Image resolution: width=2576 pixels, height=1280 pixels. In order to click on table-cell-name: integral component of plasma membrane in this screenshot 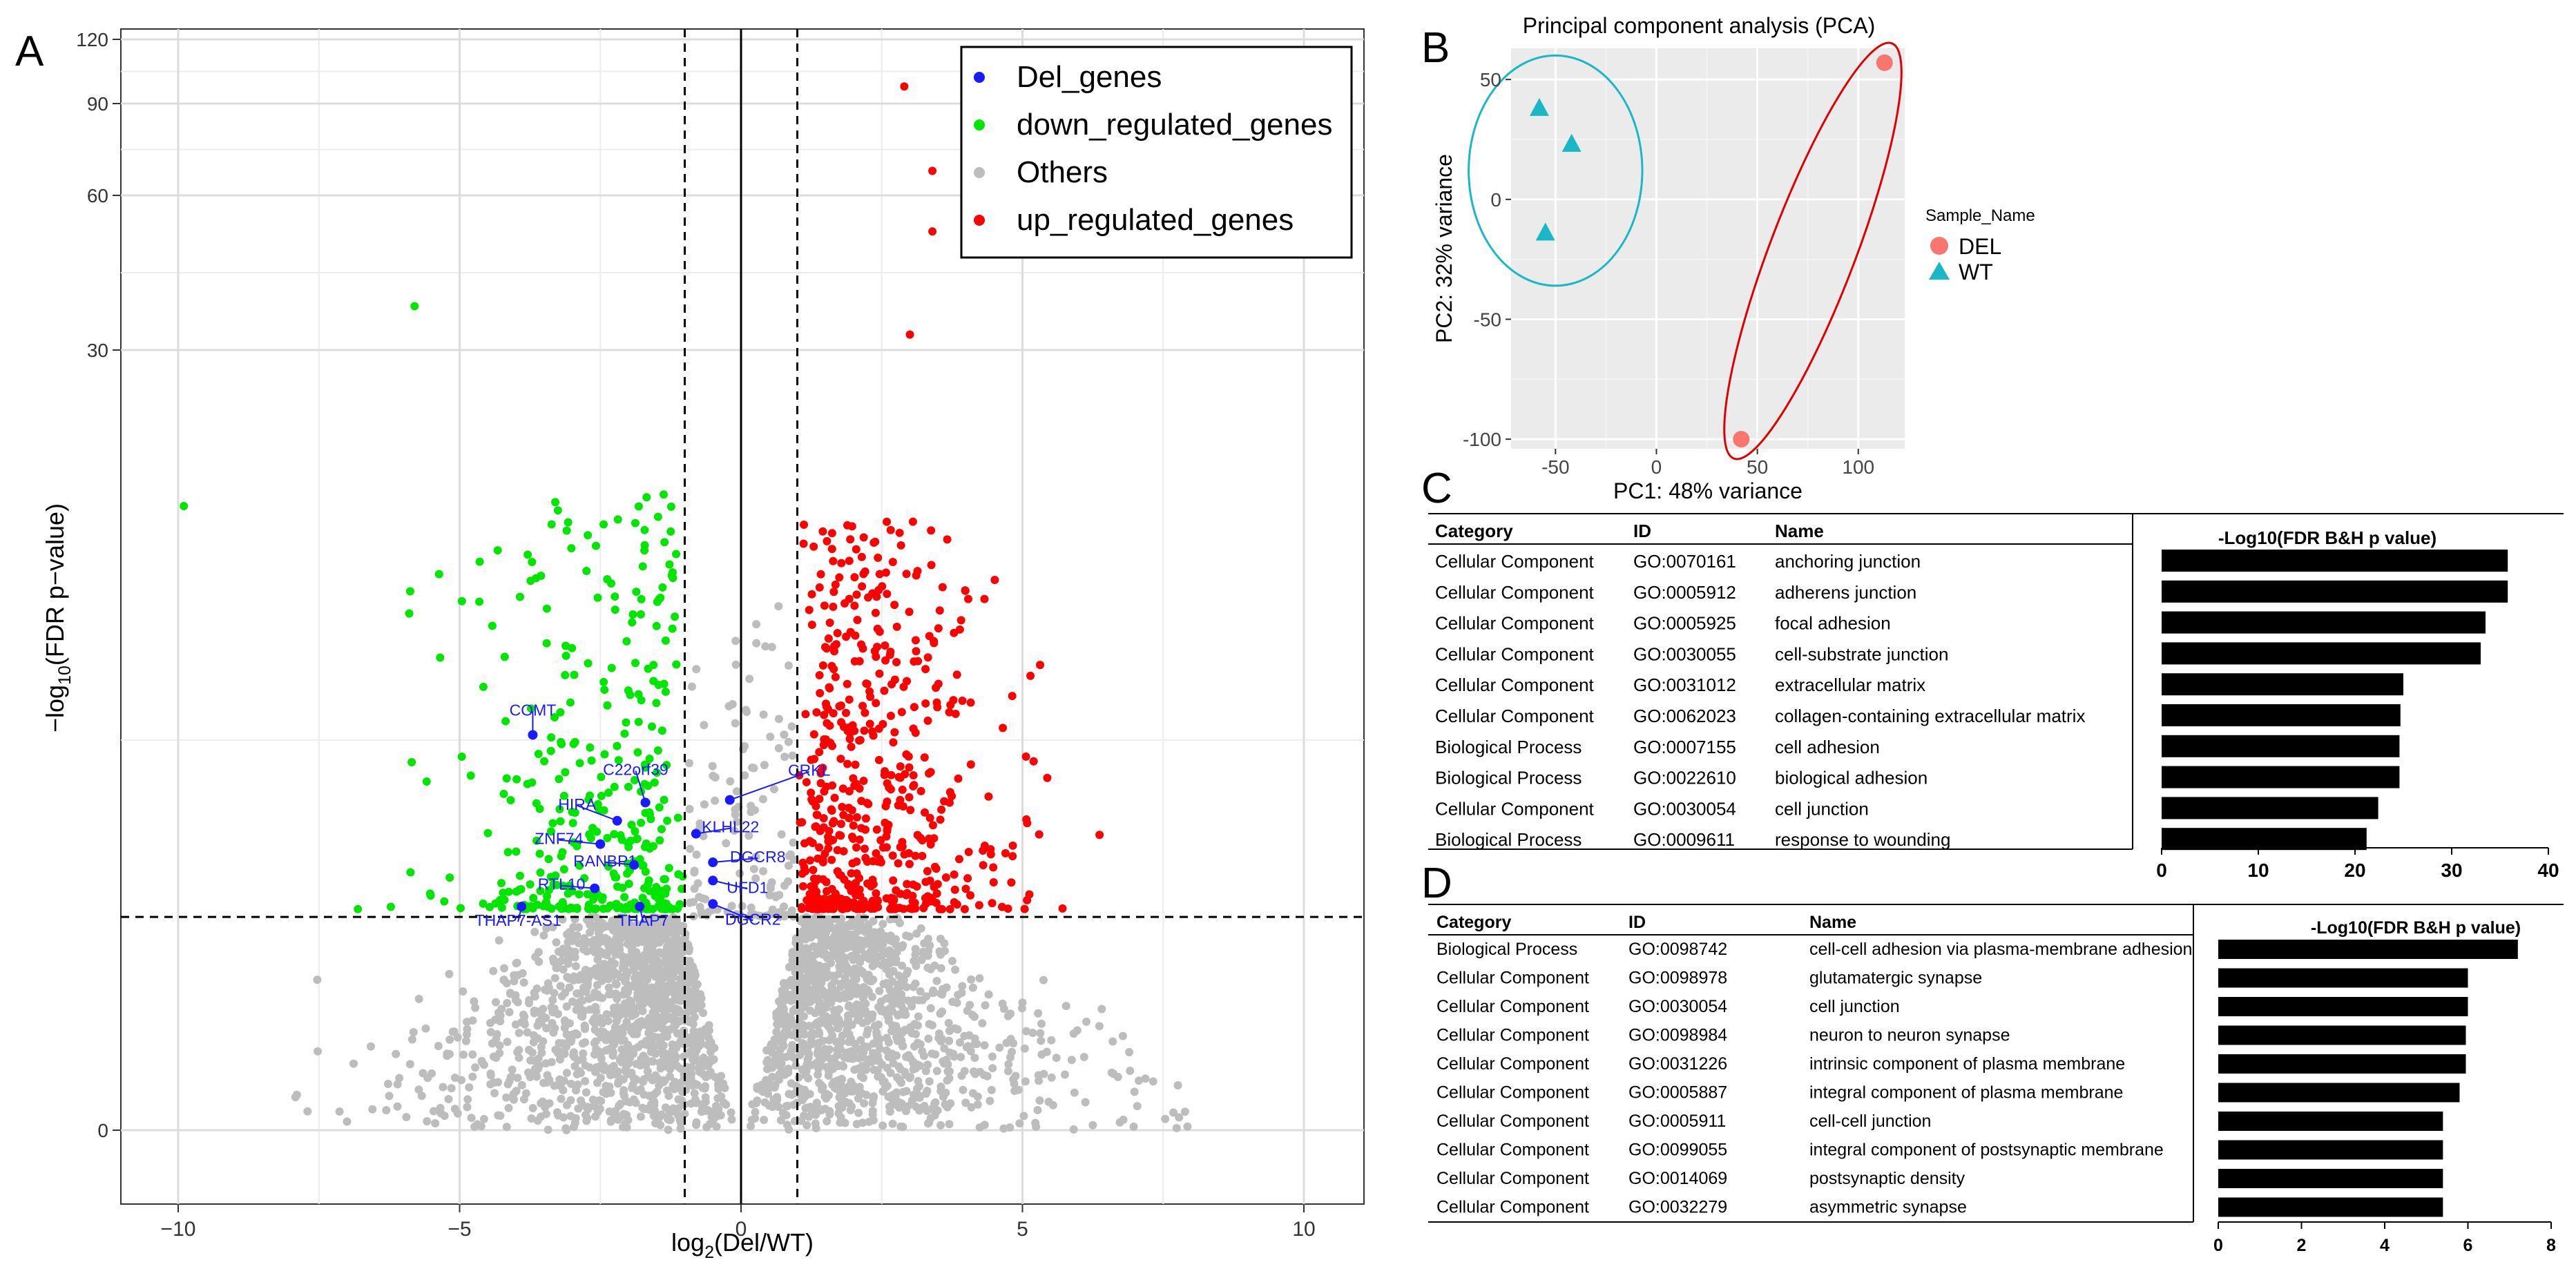, I will do `click(1966, 1093)`.